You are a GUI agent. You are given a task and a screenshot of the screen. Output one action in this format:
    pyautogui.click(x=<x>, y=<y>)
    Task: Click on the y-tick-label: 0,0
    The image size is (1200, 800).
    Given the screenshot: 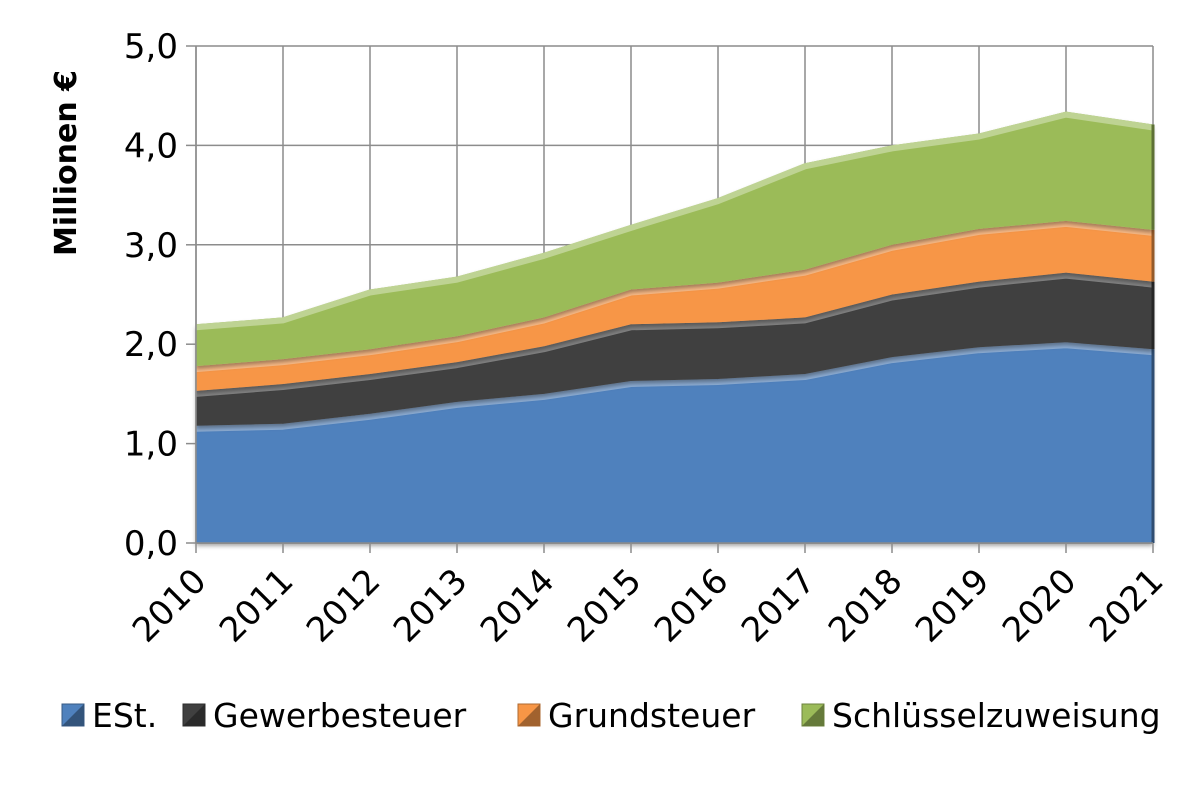 What is the action you would take?
    pyautogui.click(x=151, y=544)
    